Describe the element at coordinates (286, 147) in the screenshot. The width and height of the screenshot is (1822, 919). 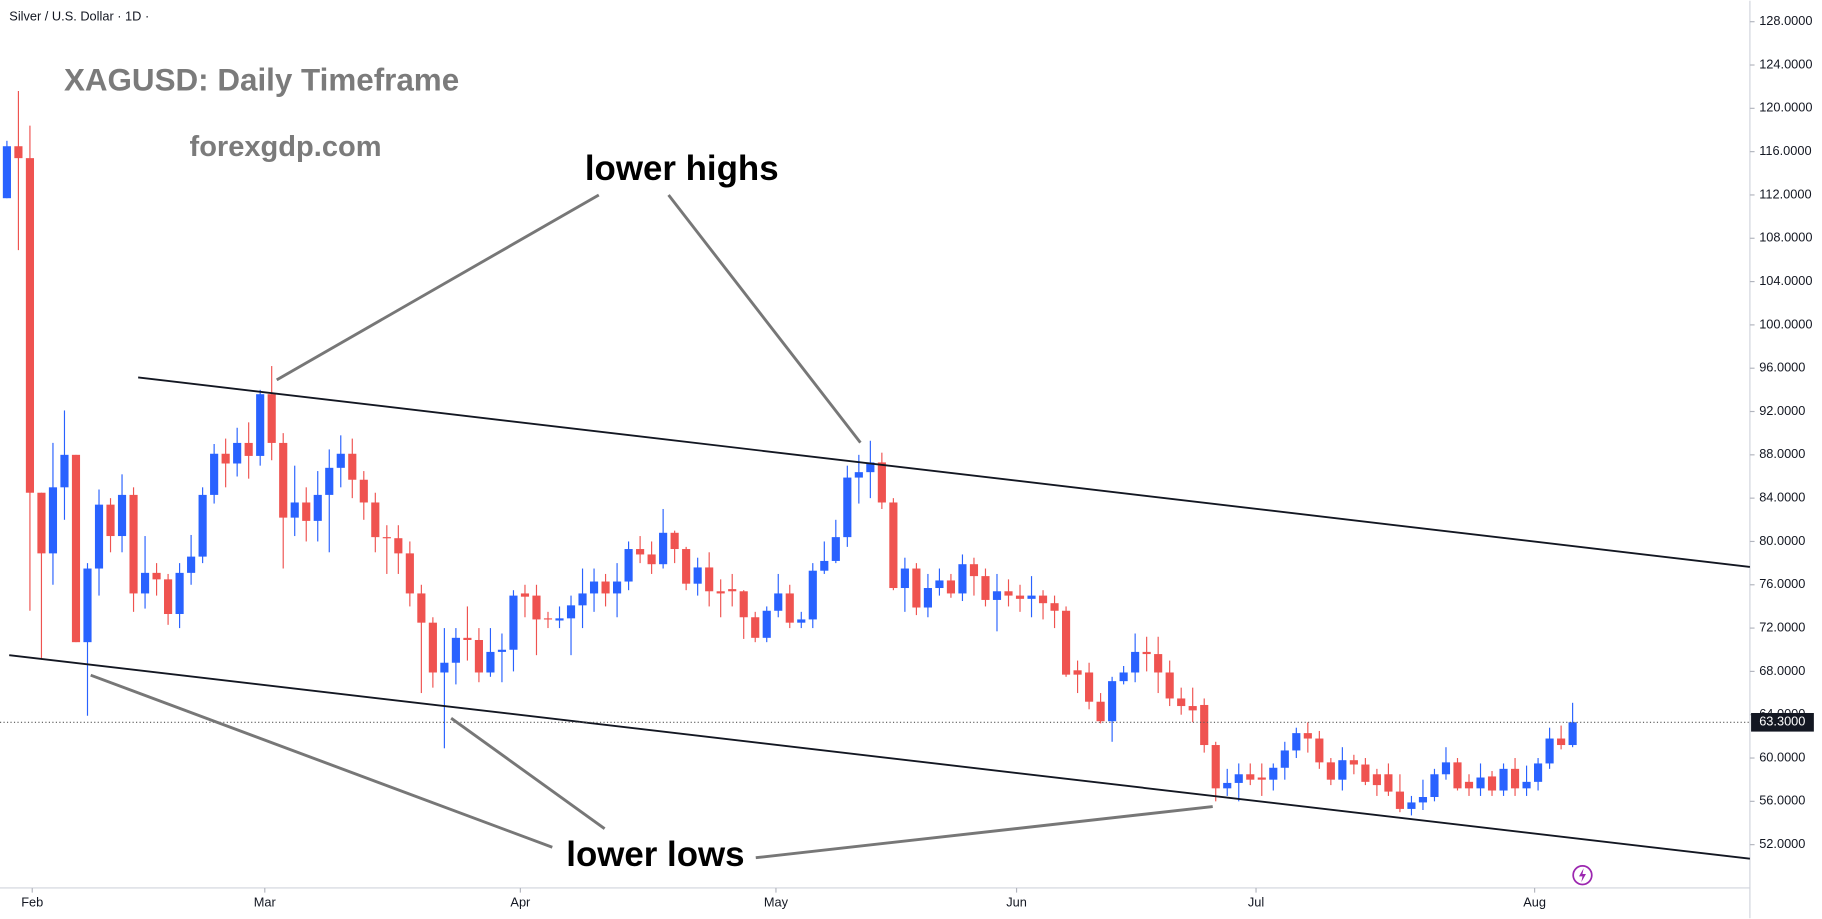
I see `chart-subtitle: forexgdp.com` at that location.